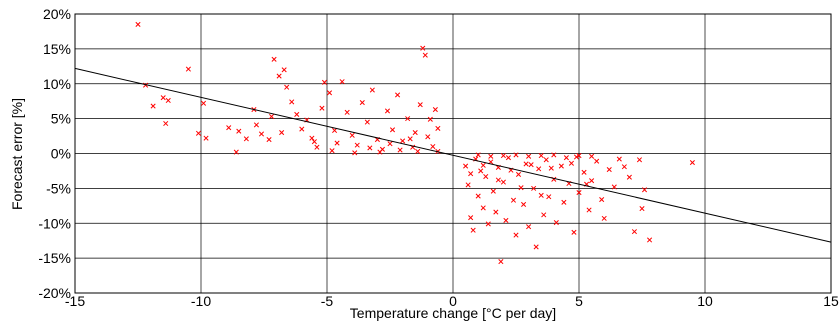 The height and width of the screenshot is (326, 840). I want to click on x-axis-label: Temperature change [°C per day], so click(453, 313).